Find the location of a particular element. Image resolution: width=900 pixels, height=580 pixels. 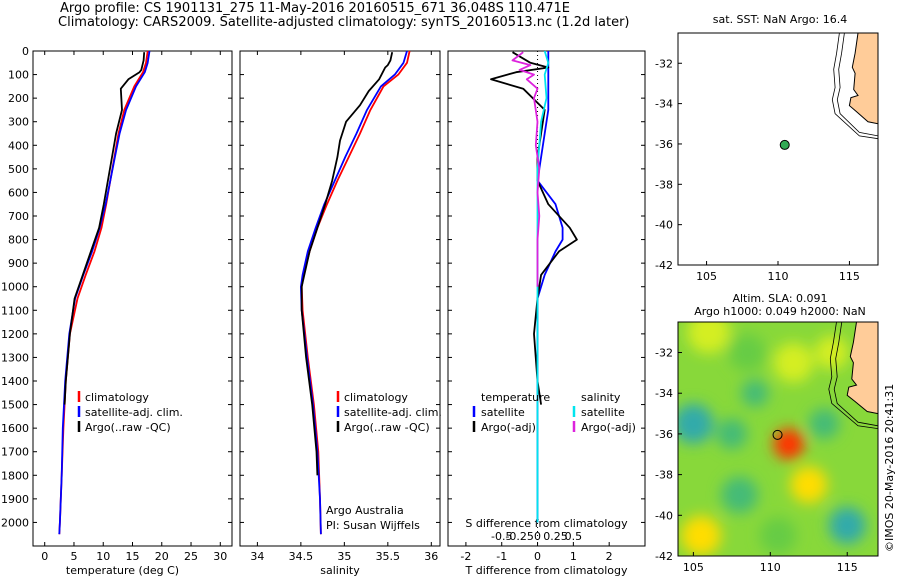

difference-T-tick-label: -2 is located at coordinates (465, 556).